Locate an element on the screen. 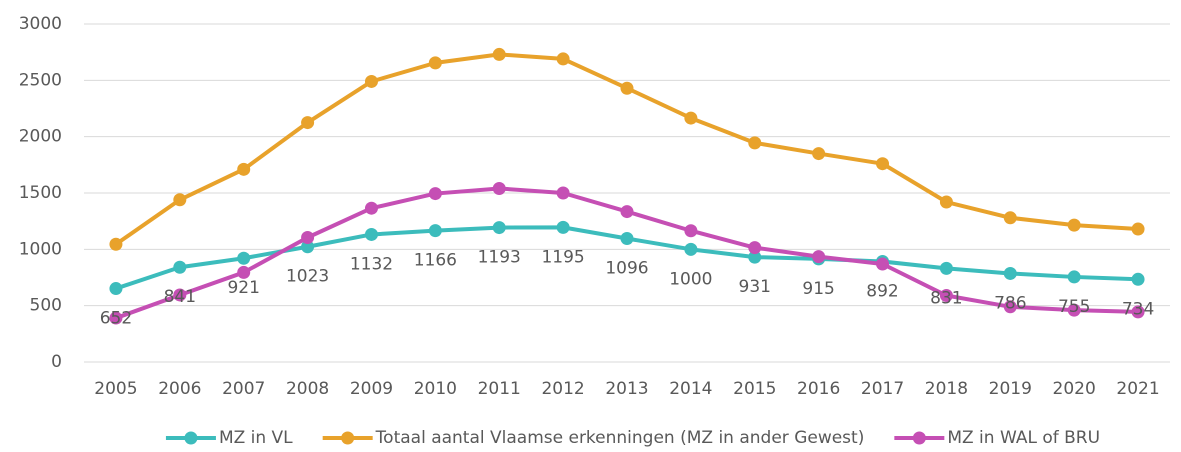 The image size is (1181, 452). x-tick-label: 2017 is located at coordinates (882, 389).